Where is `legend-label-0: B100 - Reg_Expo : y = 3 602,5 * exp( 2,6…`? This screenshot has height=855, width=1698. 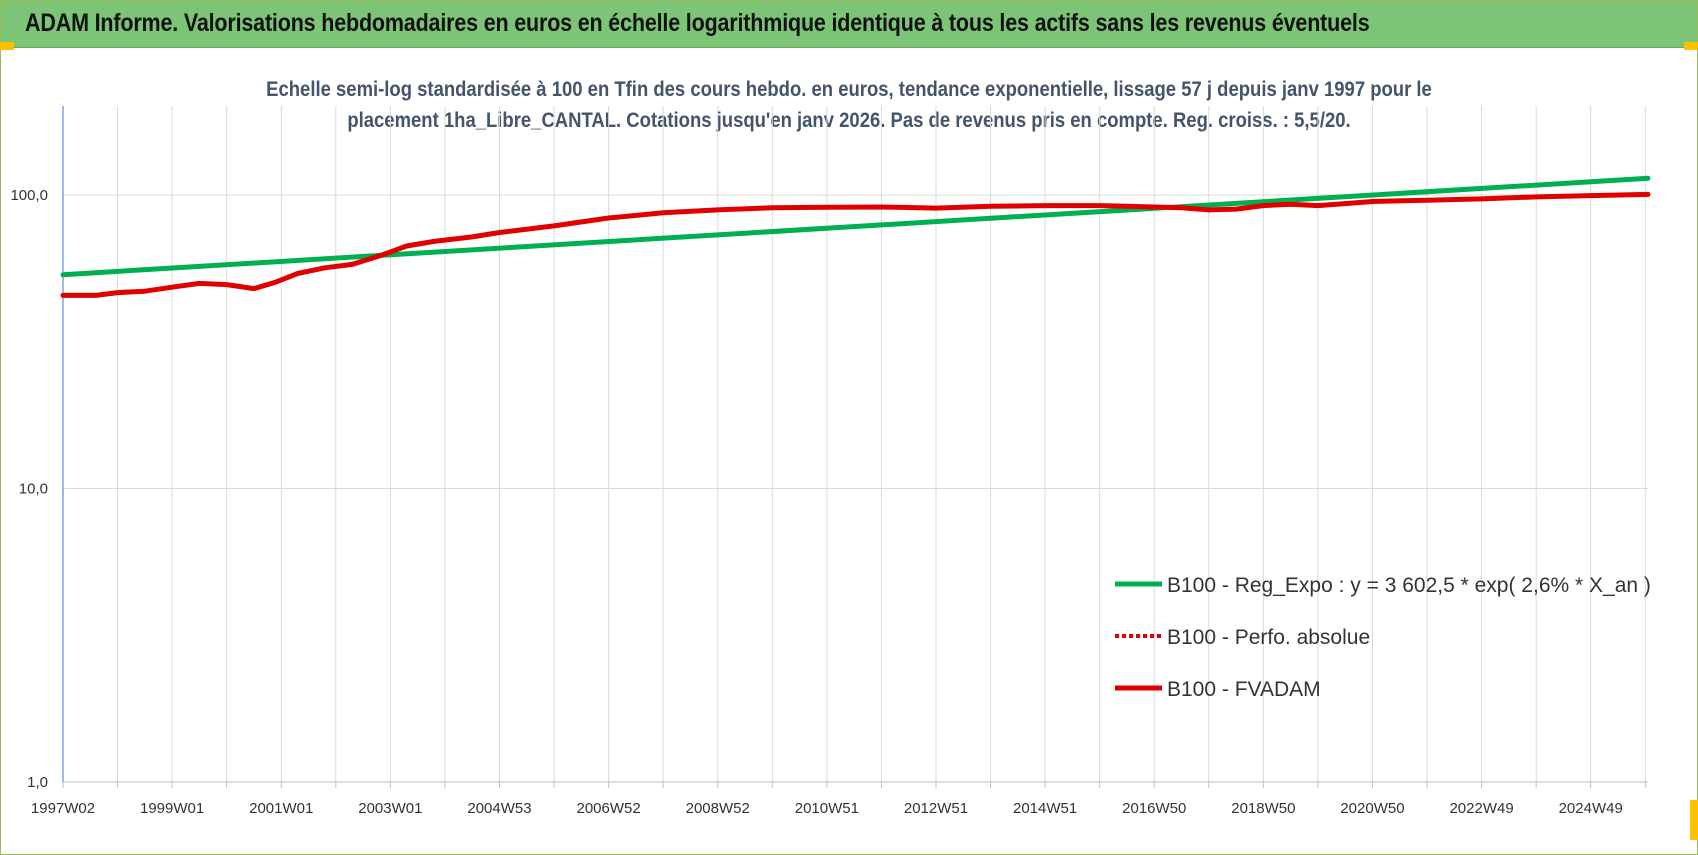
legend-label-0: B100 - Reg_Expo : y = 3 602,5 * exp( 2,6… is located at coordinates (1409, 585).